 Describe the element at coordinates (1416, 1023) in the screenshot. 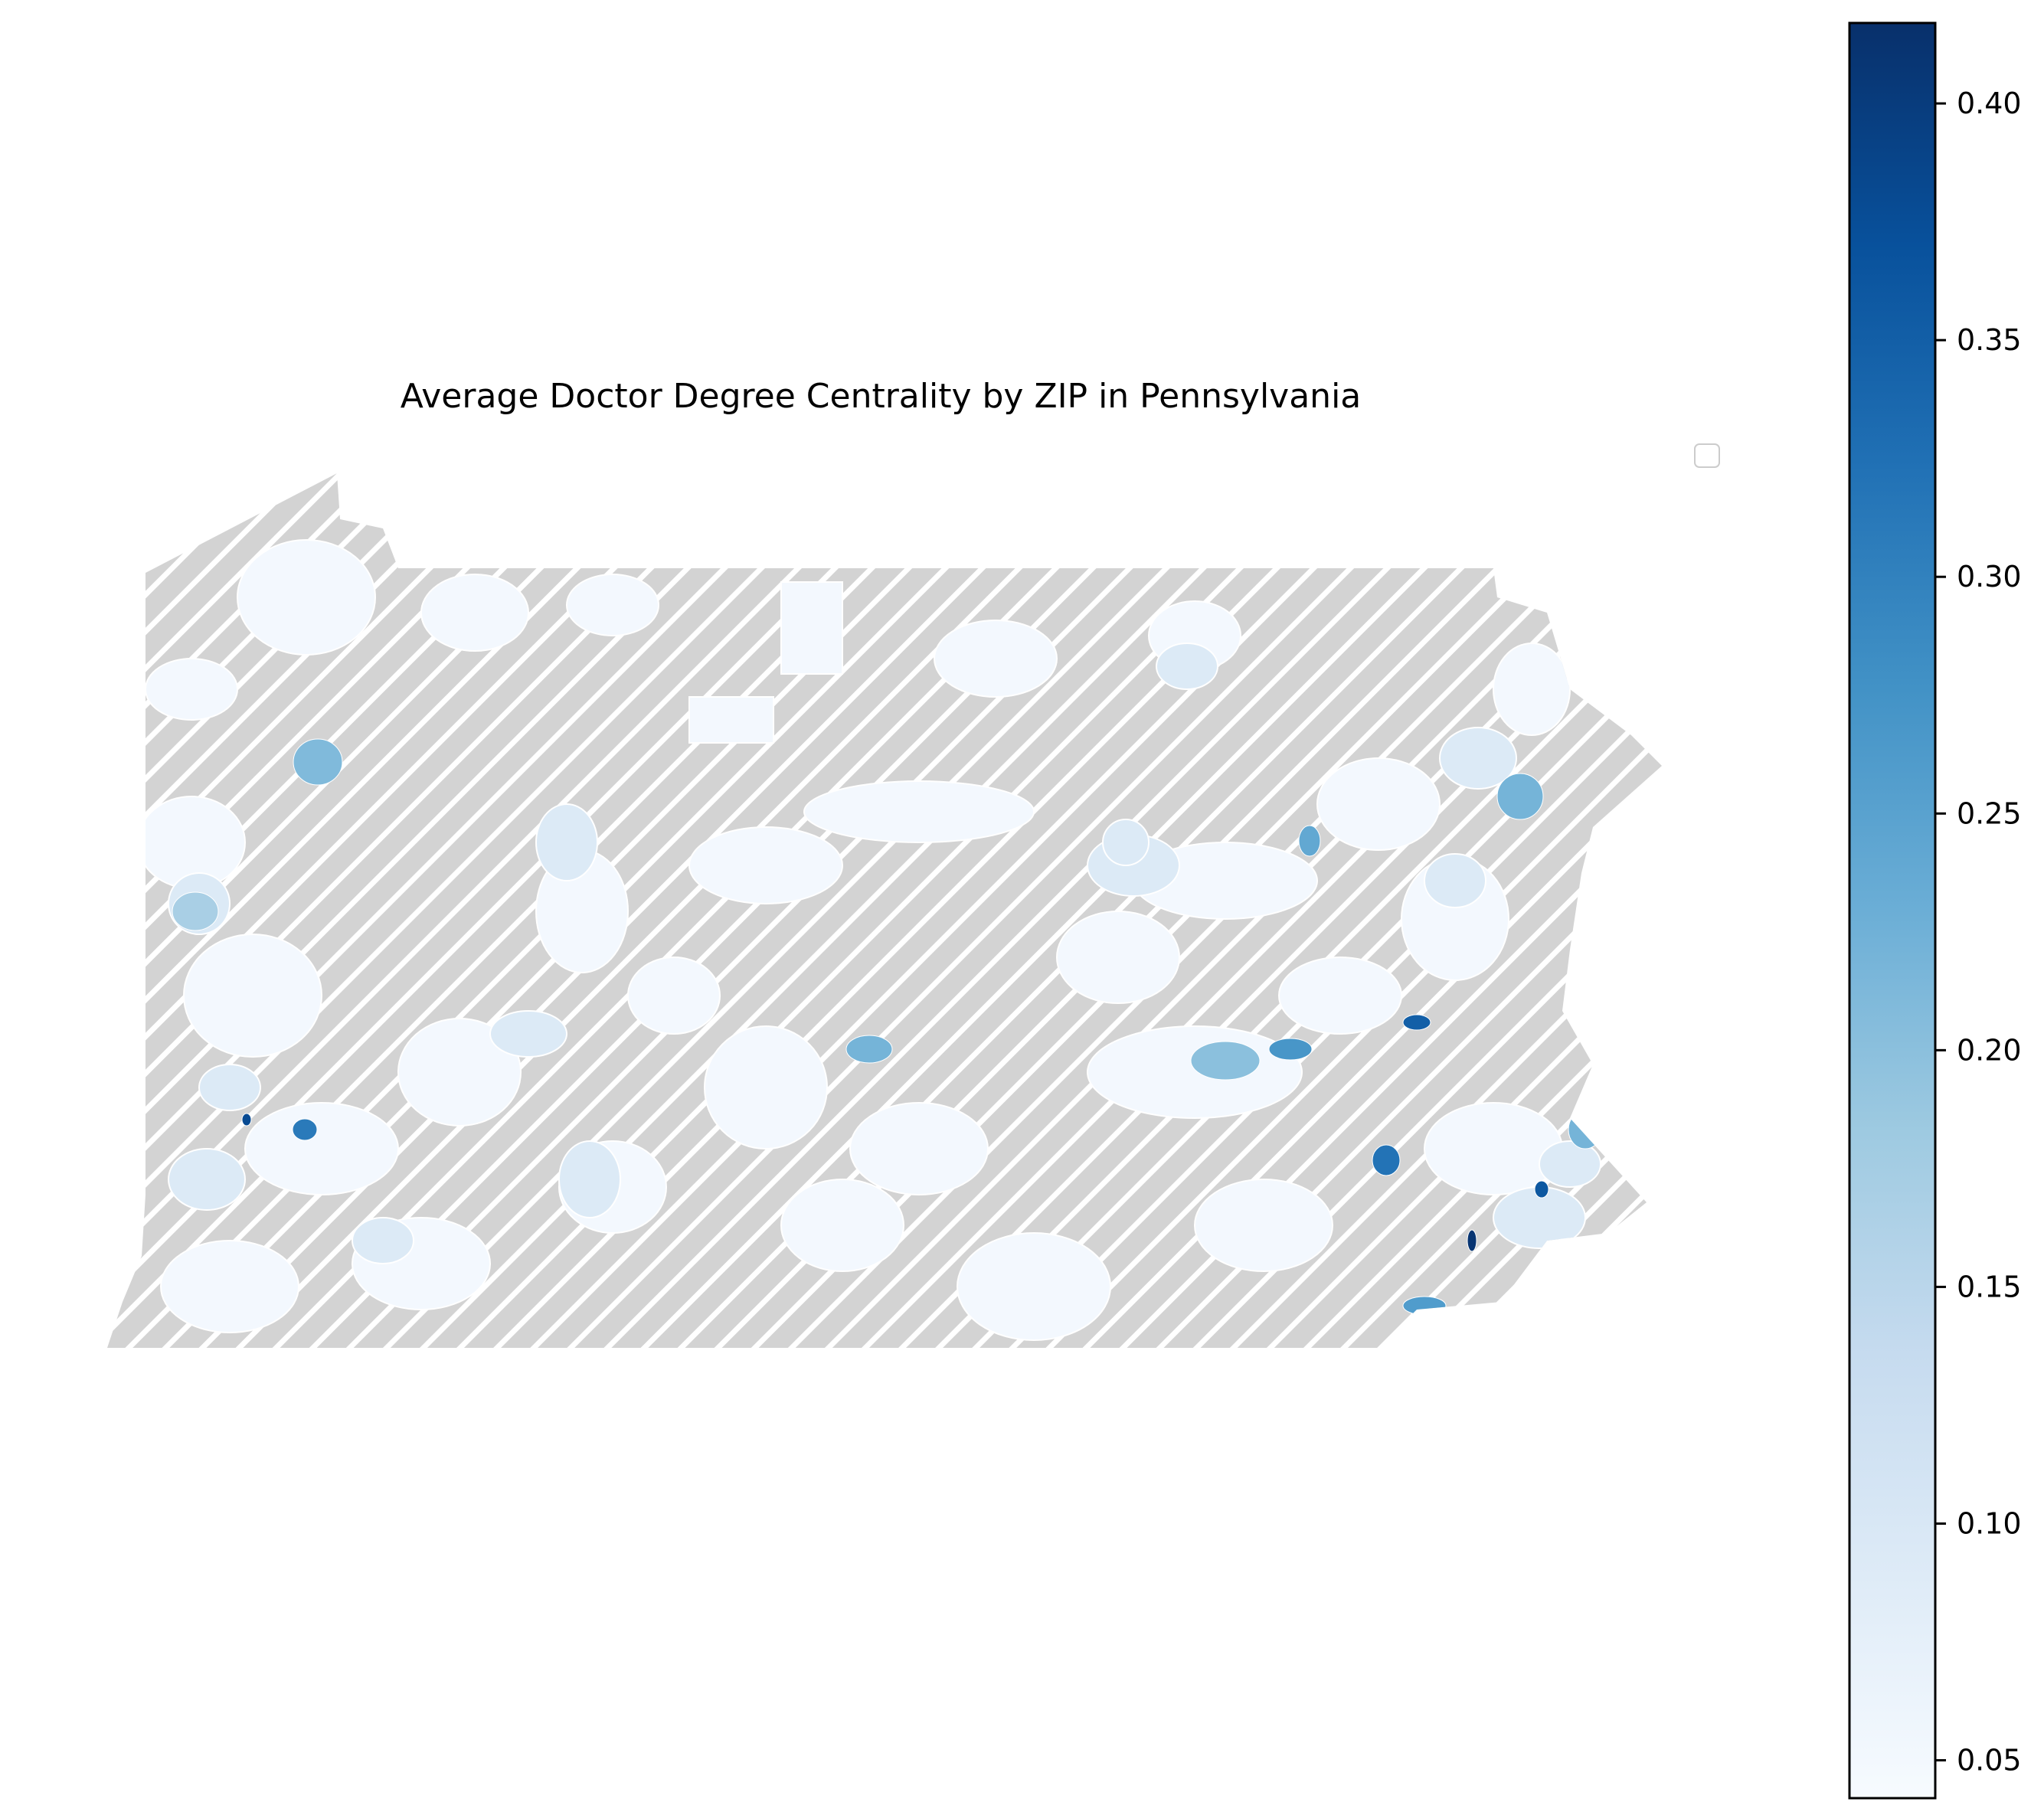

I see `zip-region-poconos` at that location.